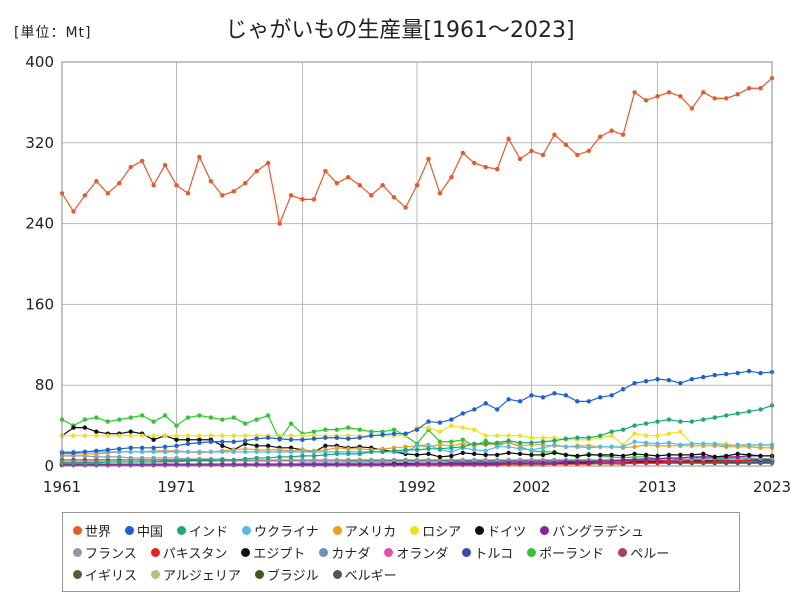 The image size is (800, 600). Describe the element at coordinates (39, 304) in the screenshot. I see `y-tick-label: 160` at that location.